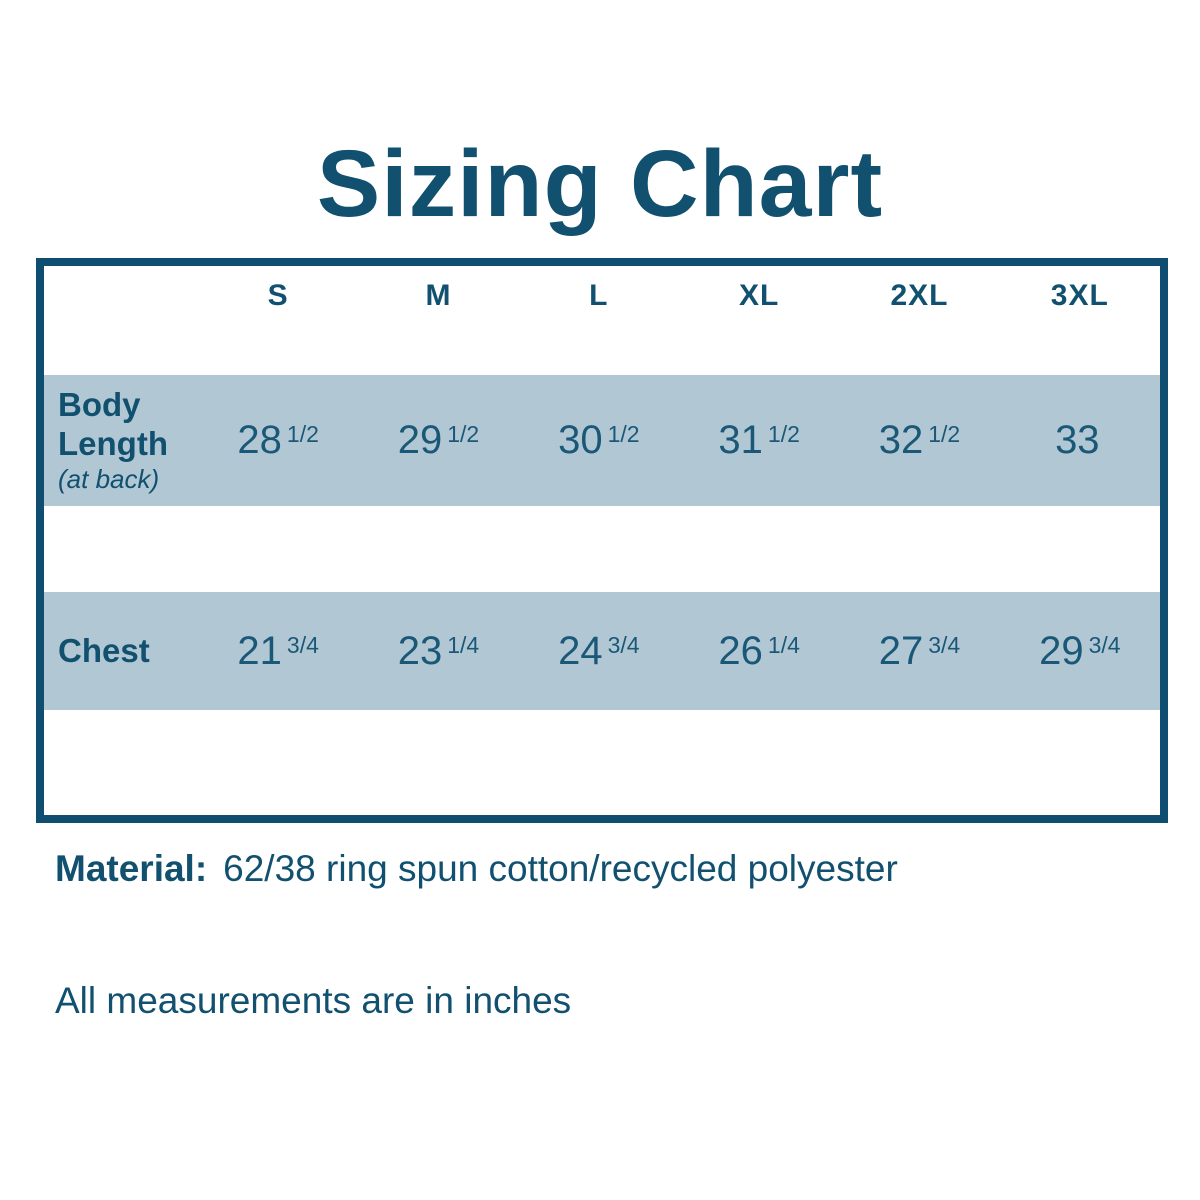 Image resolution: width=1200 pixels, height=1200 pixels. What do you see at coordinates (113, 423) in the screenshot?
I see `row-label-text: Body Length` at bounding box center [113, 423].